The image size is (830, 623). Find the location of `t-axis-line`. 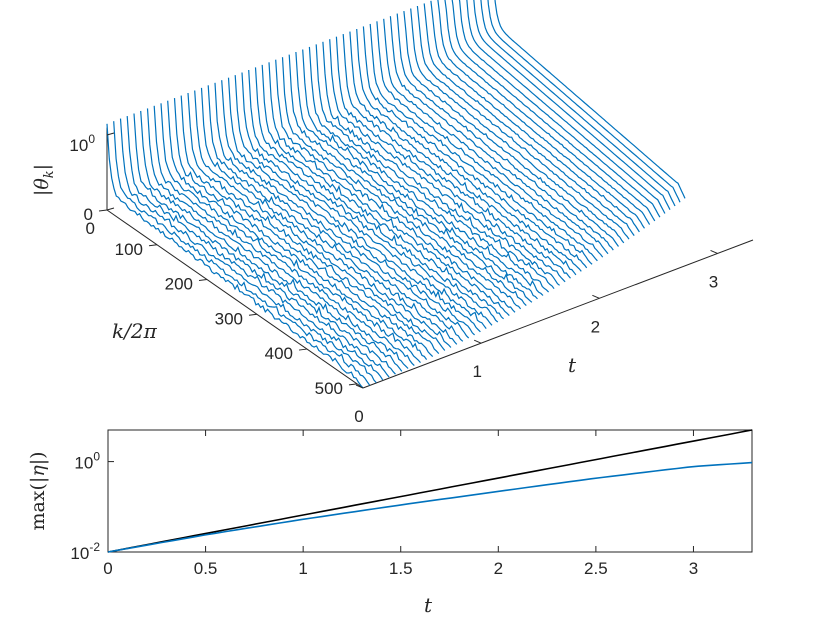

t-axis-line is located at coordinates (558, 314).